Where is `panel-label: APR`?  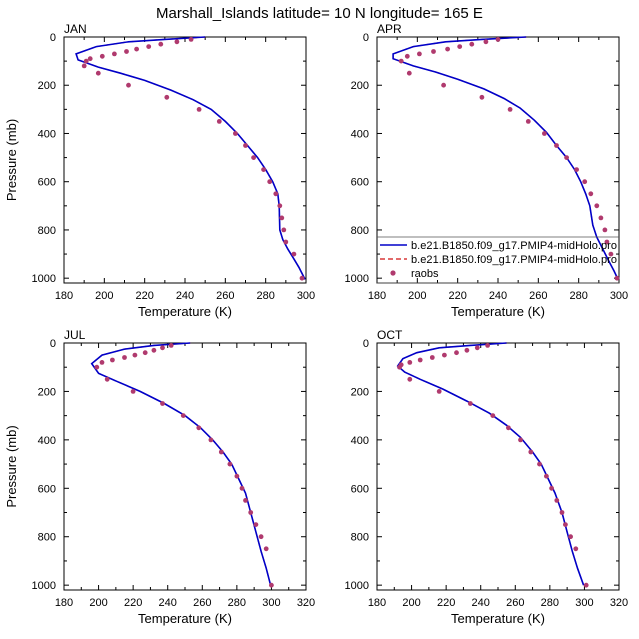
panel-label: APR is located at coordinates (389, 29).